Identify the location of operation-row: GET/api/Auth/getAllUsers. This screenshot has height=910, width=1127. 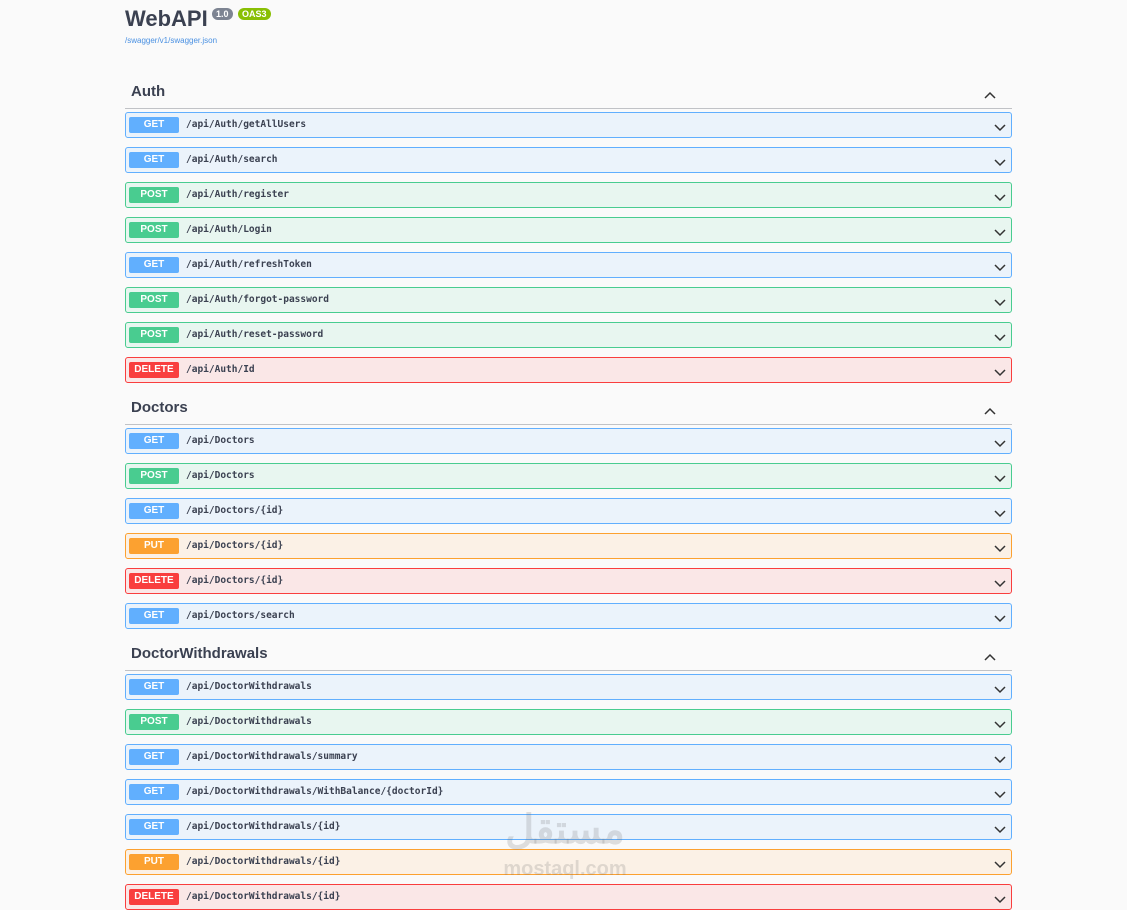
(568, 125).